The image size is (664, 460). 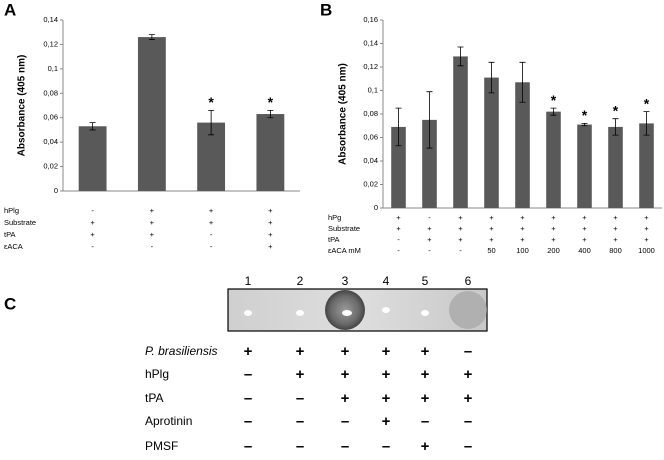 What do you see at coordinates (615, 250) in the screenshot?
I see `condition-value: 800` at bounding box center [615, 250].